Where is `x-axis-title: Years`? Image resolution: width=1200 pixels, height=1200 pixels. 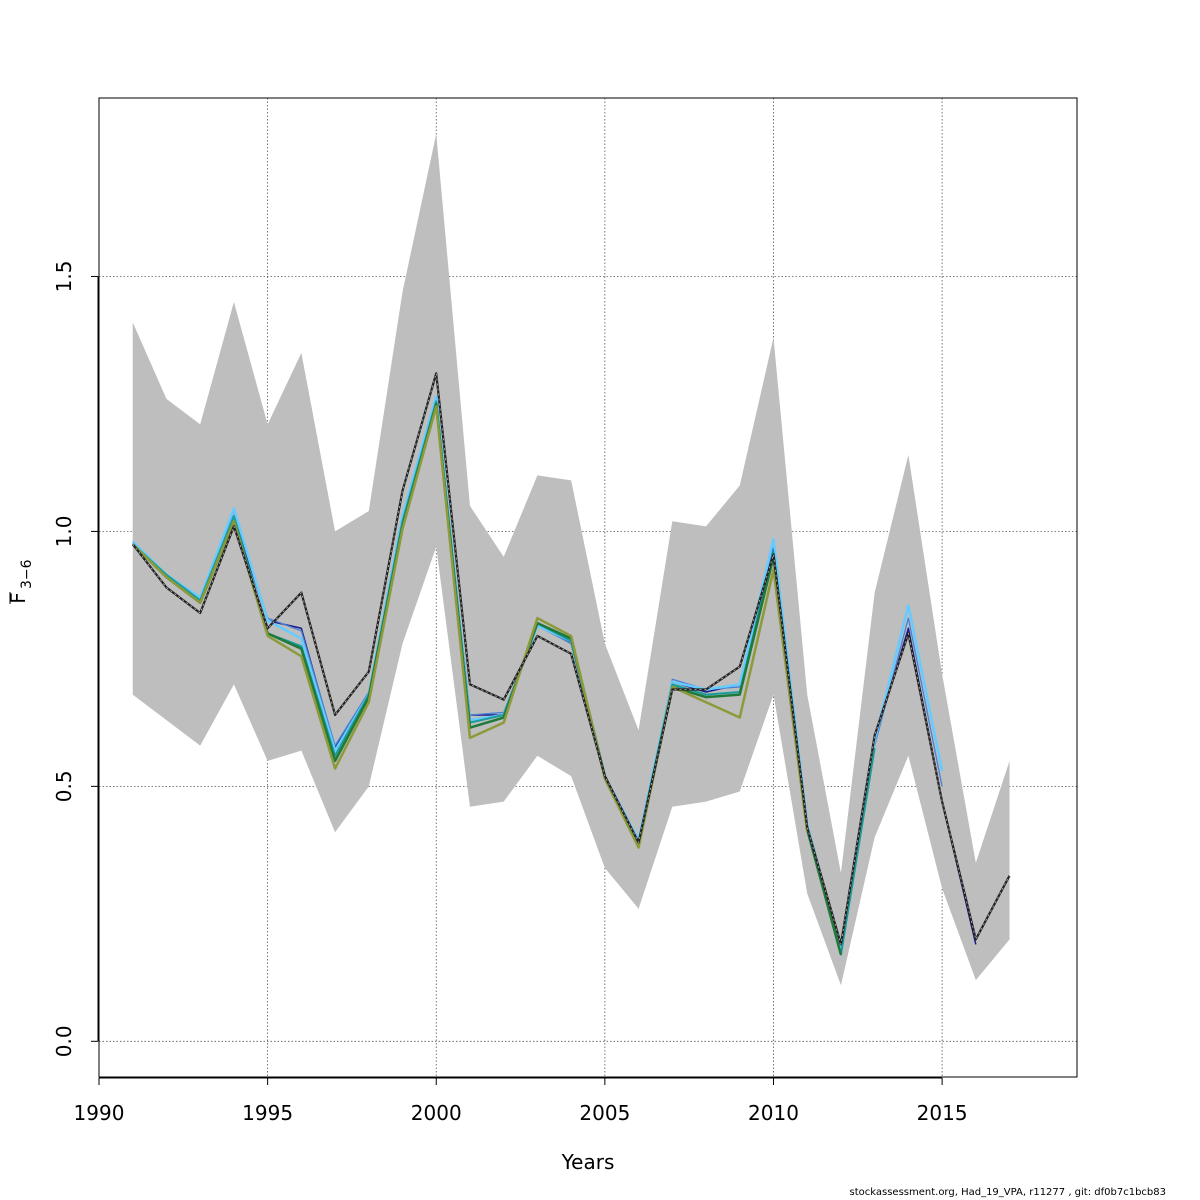 x-axis-title: Years is located at coordinates (588, 1162).